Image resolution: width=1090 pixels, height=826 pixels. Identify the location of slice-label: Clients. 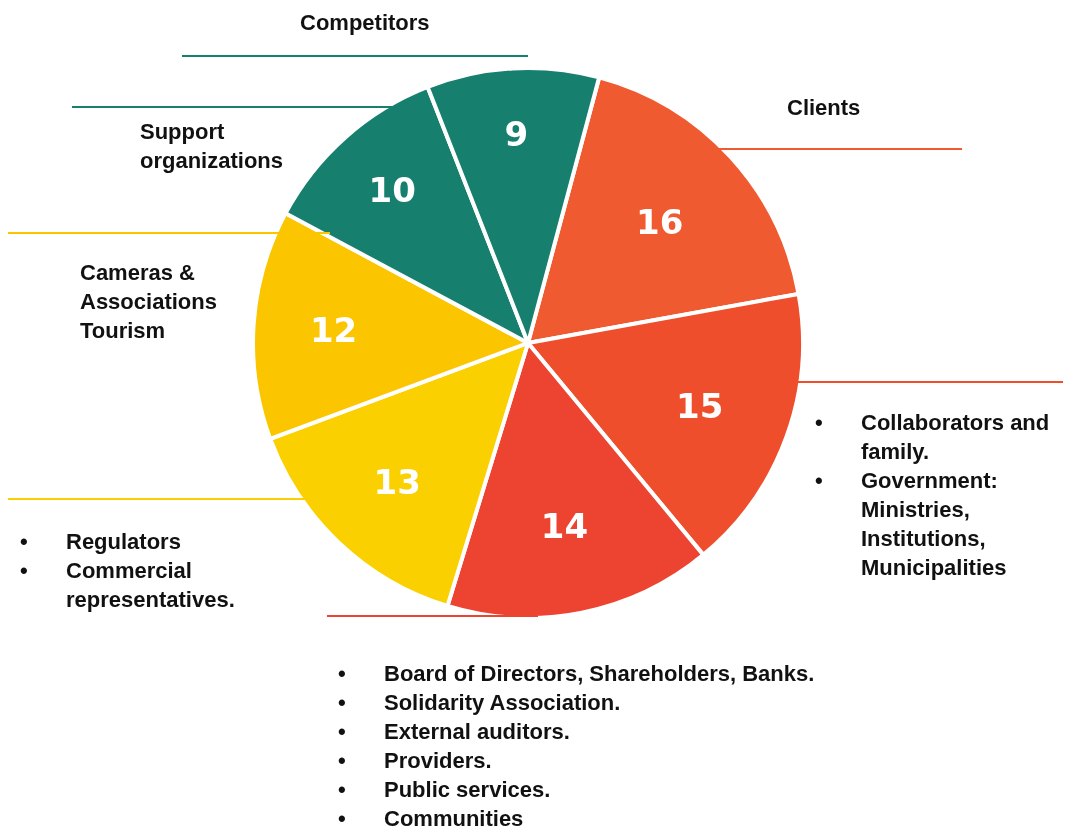
(824, 108).